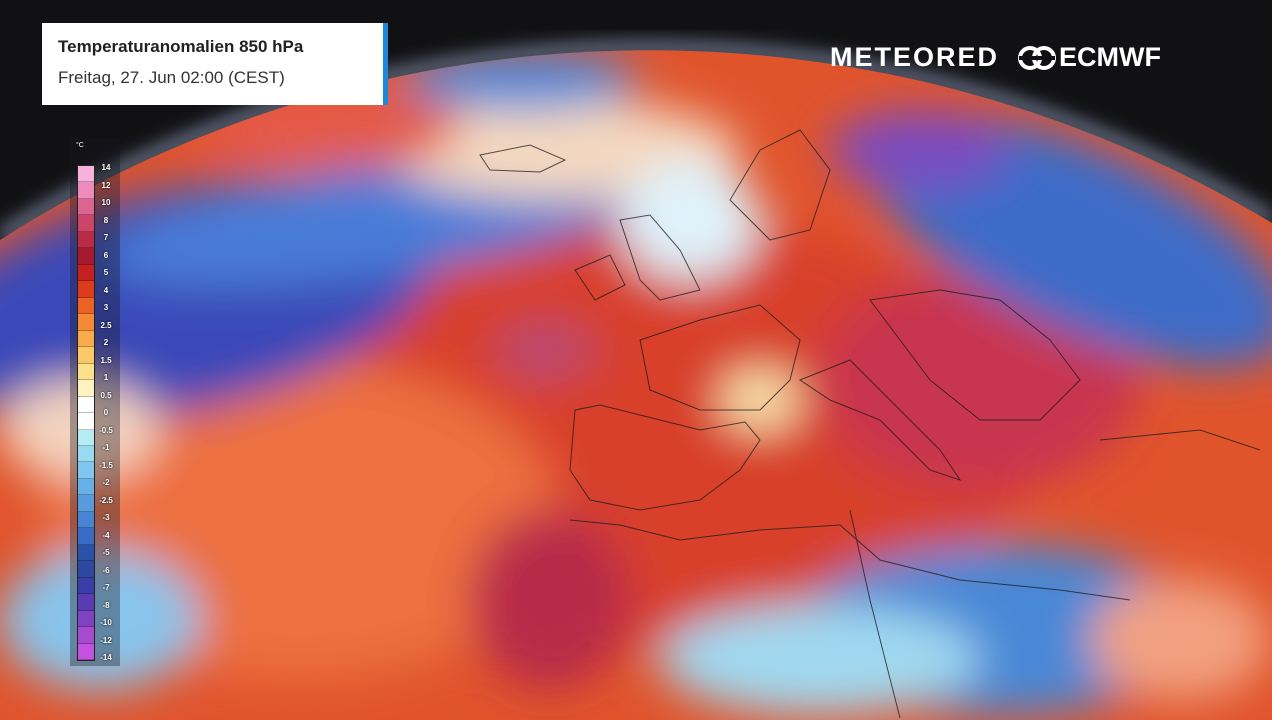  I want to click on legend-label: 10, so click(106, 202).